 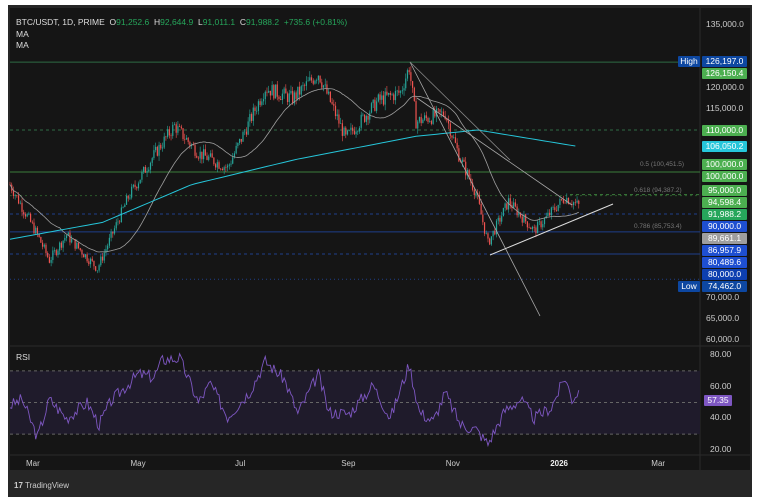 What do you see at coordinates (177, 22) in the screenshot?
I see `high-value: 92,644.9` at bounding box center [177, 22].